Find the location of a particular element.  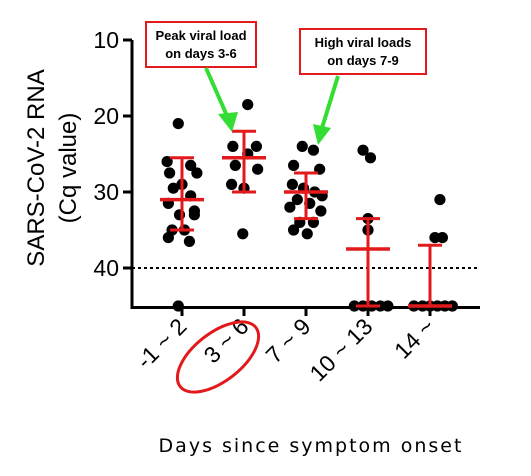

arrow-peak-head-icon is located at coordinates (228, 122).